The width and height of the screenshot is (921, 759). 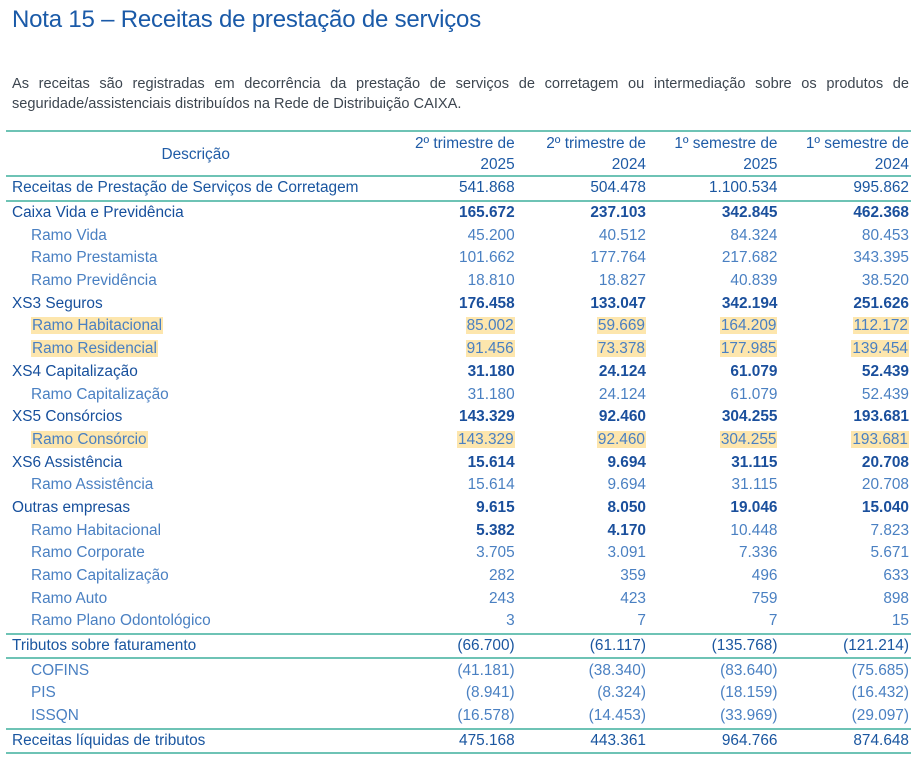 I want to click on value: 243, so click(x=501, y=598).